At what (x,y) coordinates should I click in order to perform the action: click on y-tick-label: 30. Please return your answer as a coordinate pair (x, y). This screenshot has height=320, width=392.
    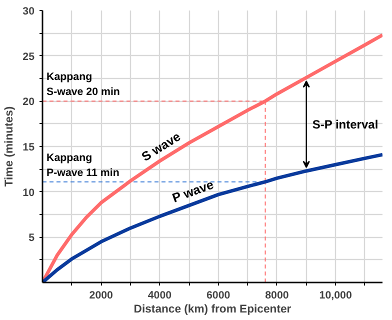
    Looking at the image, I should click on (28, 12).